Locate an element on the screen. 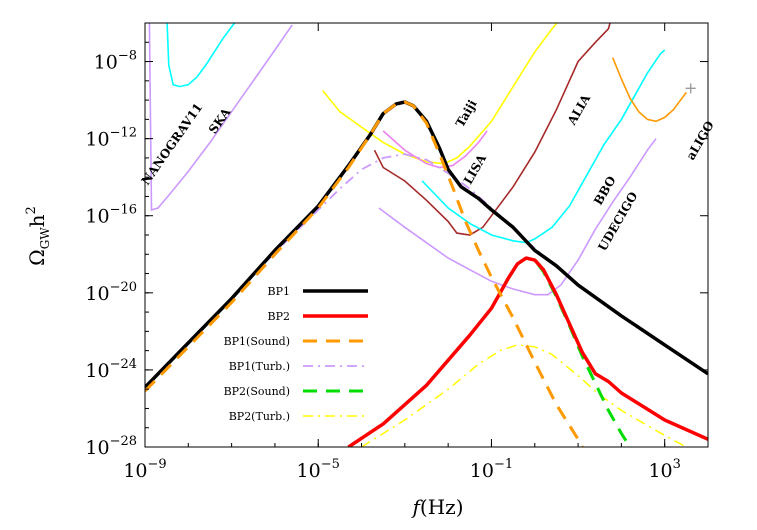 This screenshot has width=757, height=530. y-tick-label: 10−24 is located at coordinates (111, 369).